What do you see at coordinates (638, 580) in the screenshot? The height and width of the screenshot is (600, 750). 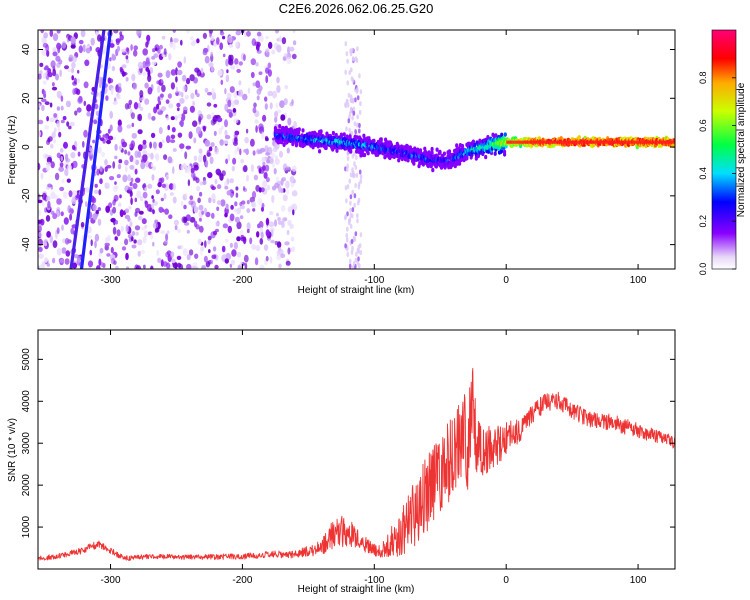 I see `x-tick-label: 100` at bounding box center [638, 580].